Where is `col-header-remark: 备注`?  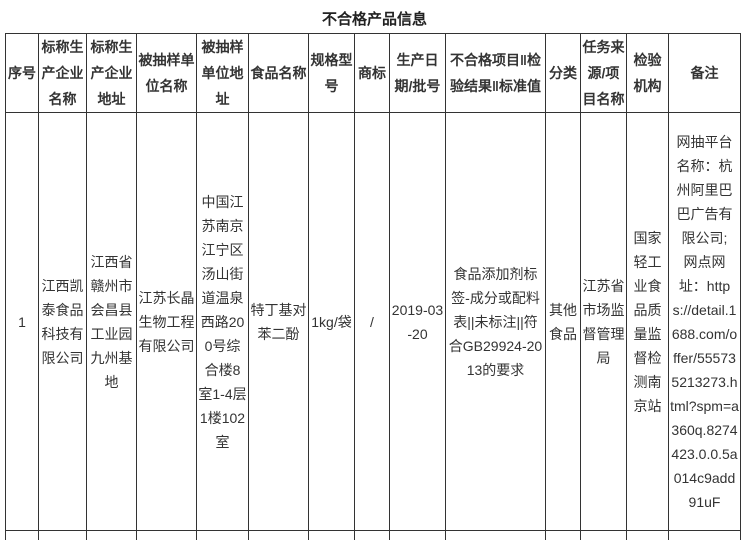
col-header-remark: 备注 is located at coordinates (704, 73).